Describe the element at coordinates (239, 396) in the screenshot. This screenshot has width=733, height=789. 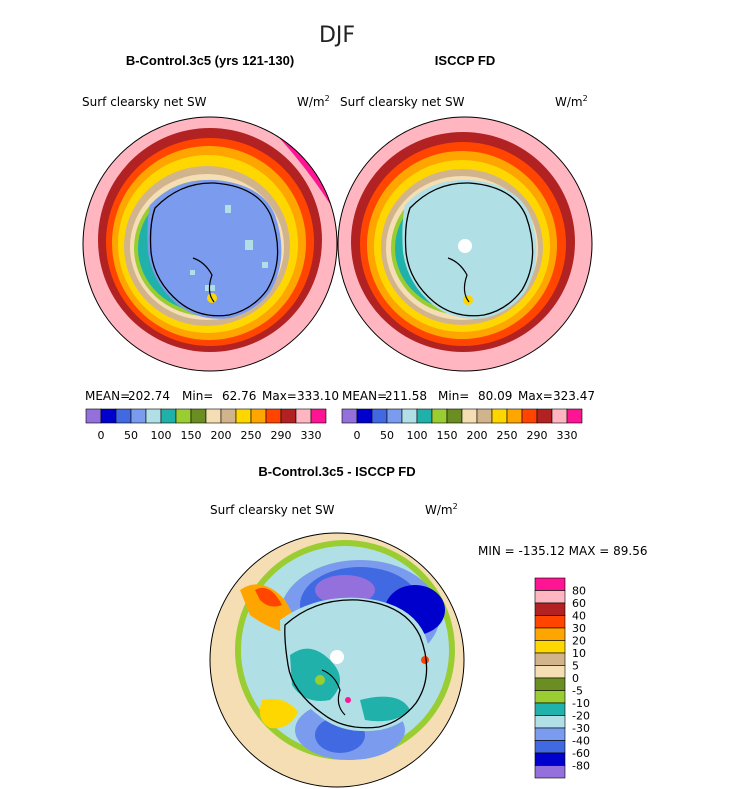
I see `p1-min: 62.76` at that location.